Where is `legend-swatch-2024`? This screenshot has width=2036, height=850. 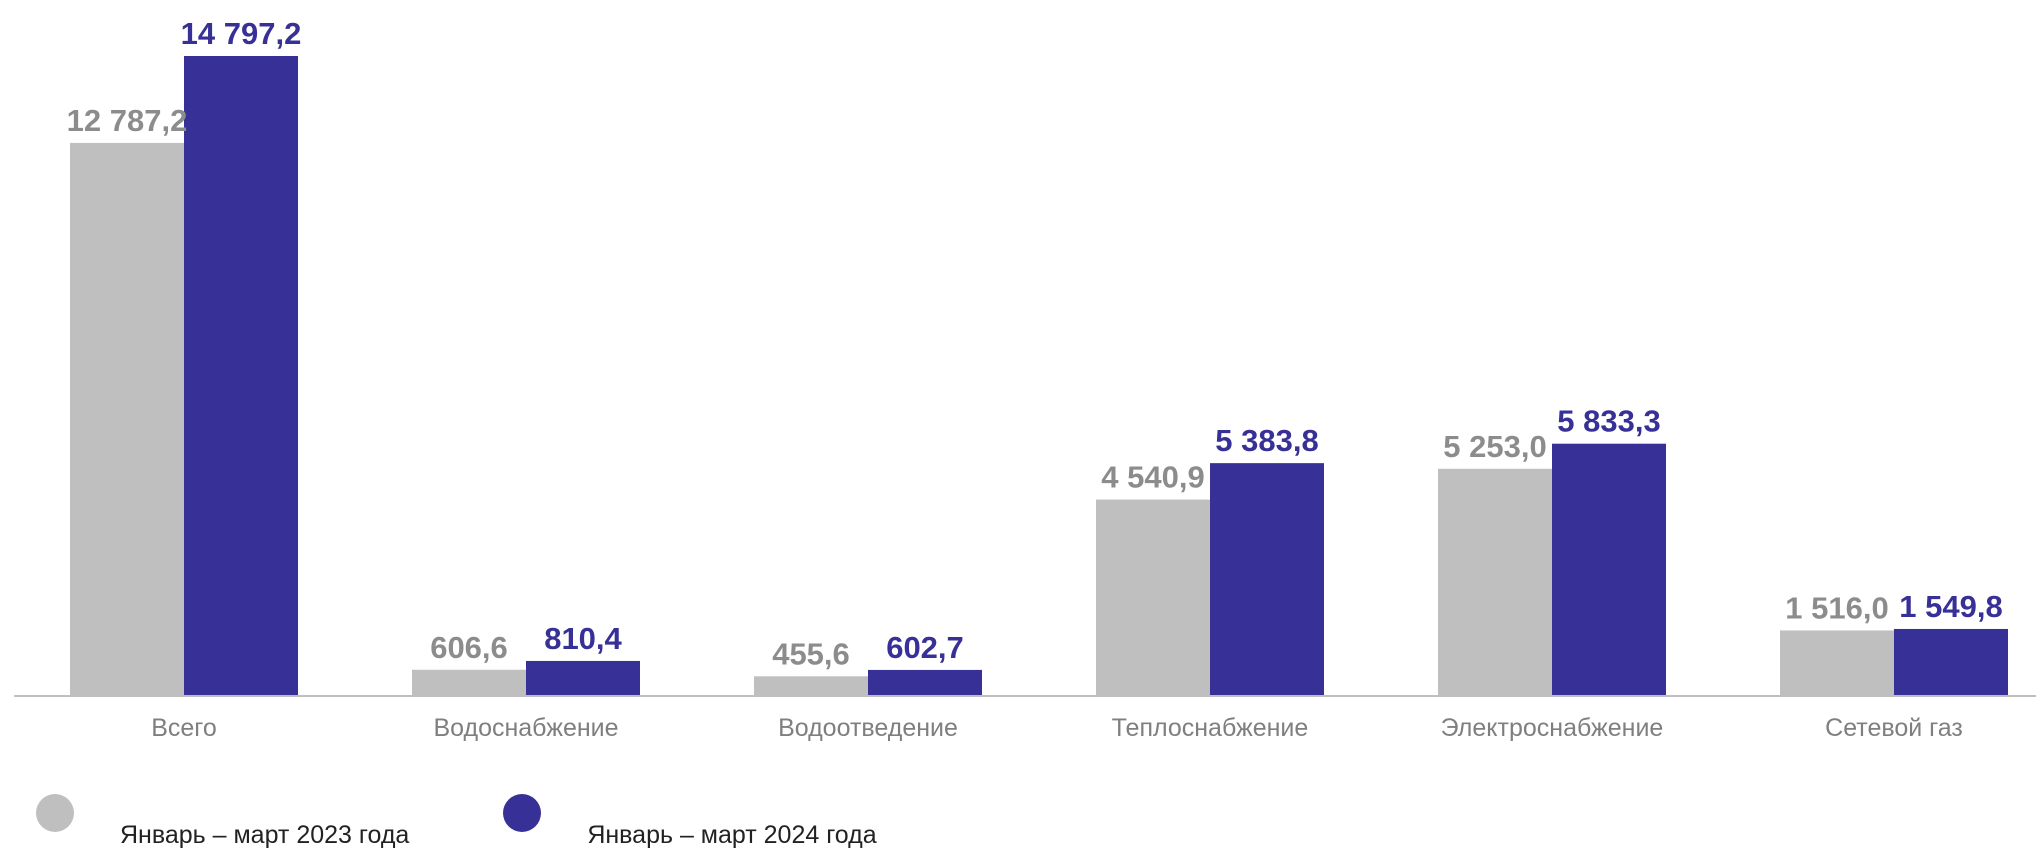 legend-swatch-2024 is located at coordinates (522, 813).